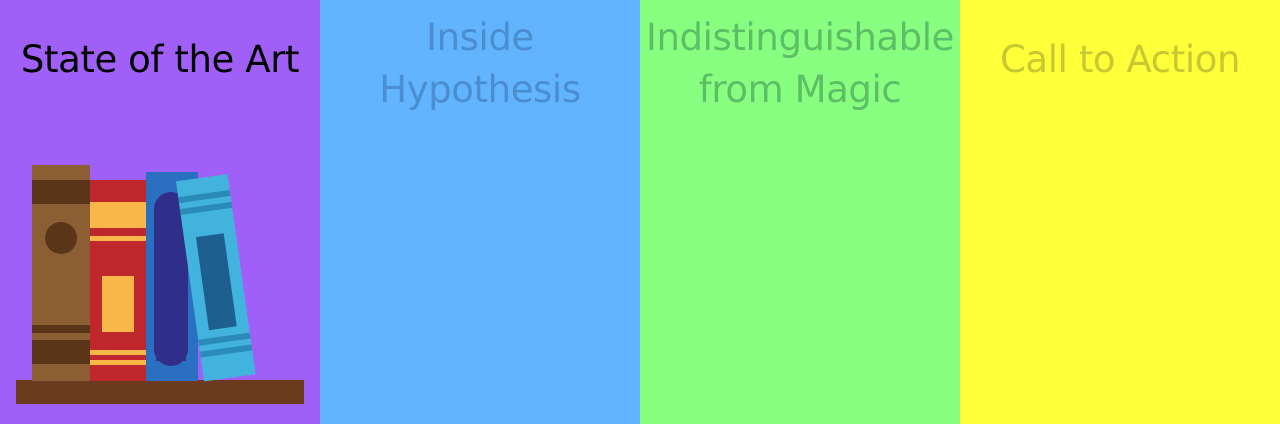 This screenshot has width=1280, height=424. What do you see at coordinates (800, 63) in the screenshot?
I see `tab-title: Indistinguishable from Magic` at bounding box center [800, 63].